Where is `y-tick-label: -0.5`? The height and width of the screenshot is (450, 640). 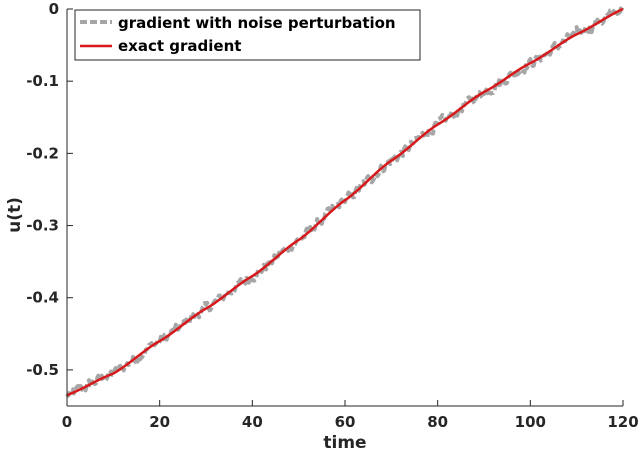
y-tick-label: -0.5 is located at coordinates (42, 370).